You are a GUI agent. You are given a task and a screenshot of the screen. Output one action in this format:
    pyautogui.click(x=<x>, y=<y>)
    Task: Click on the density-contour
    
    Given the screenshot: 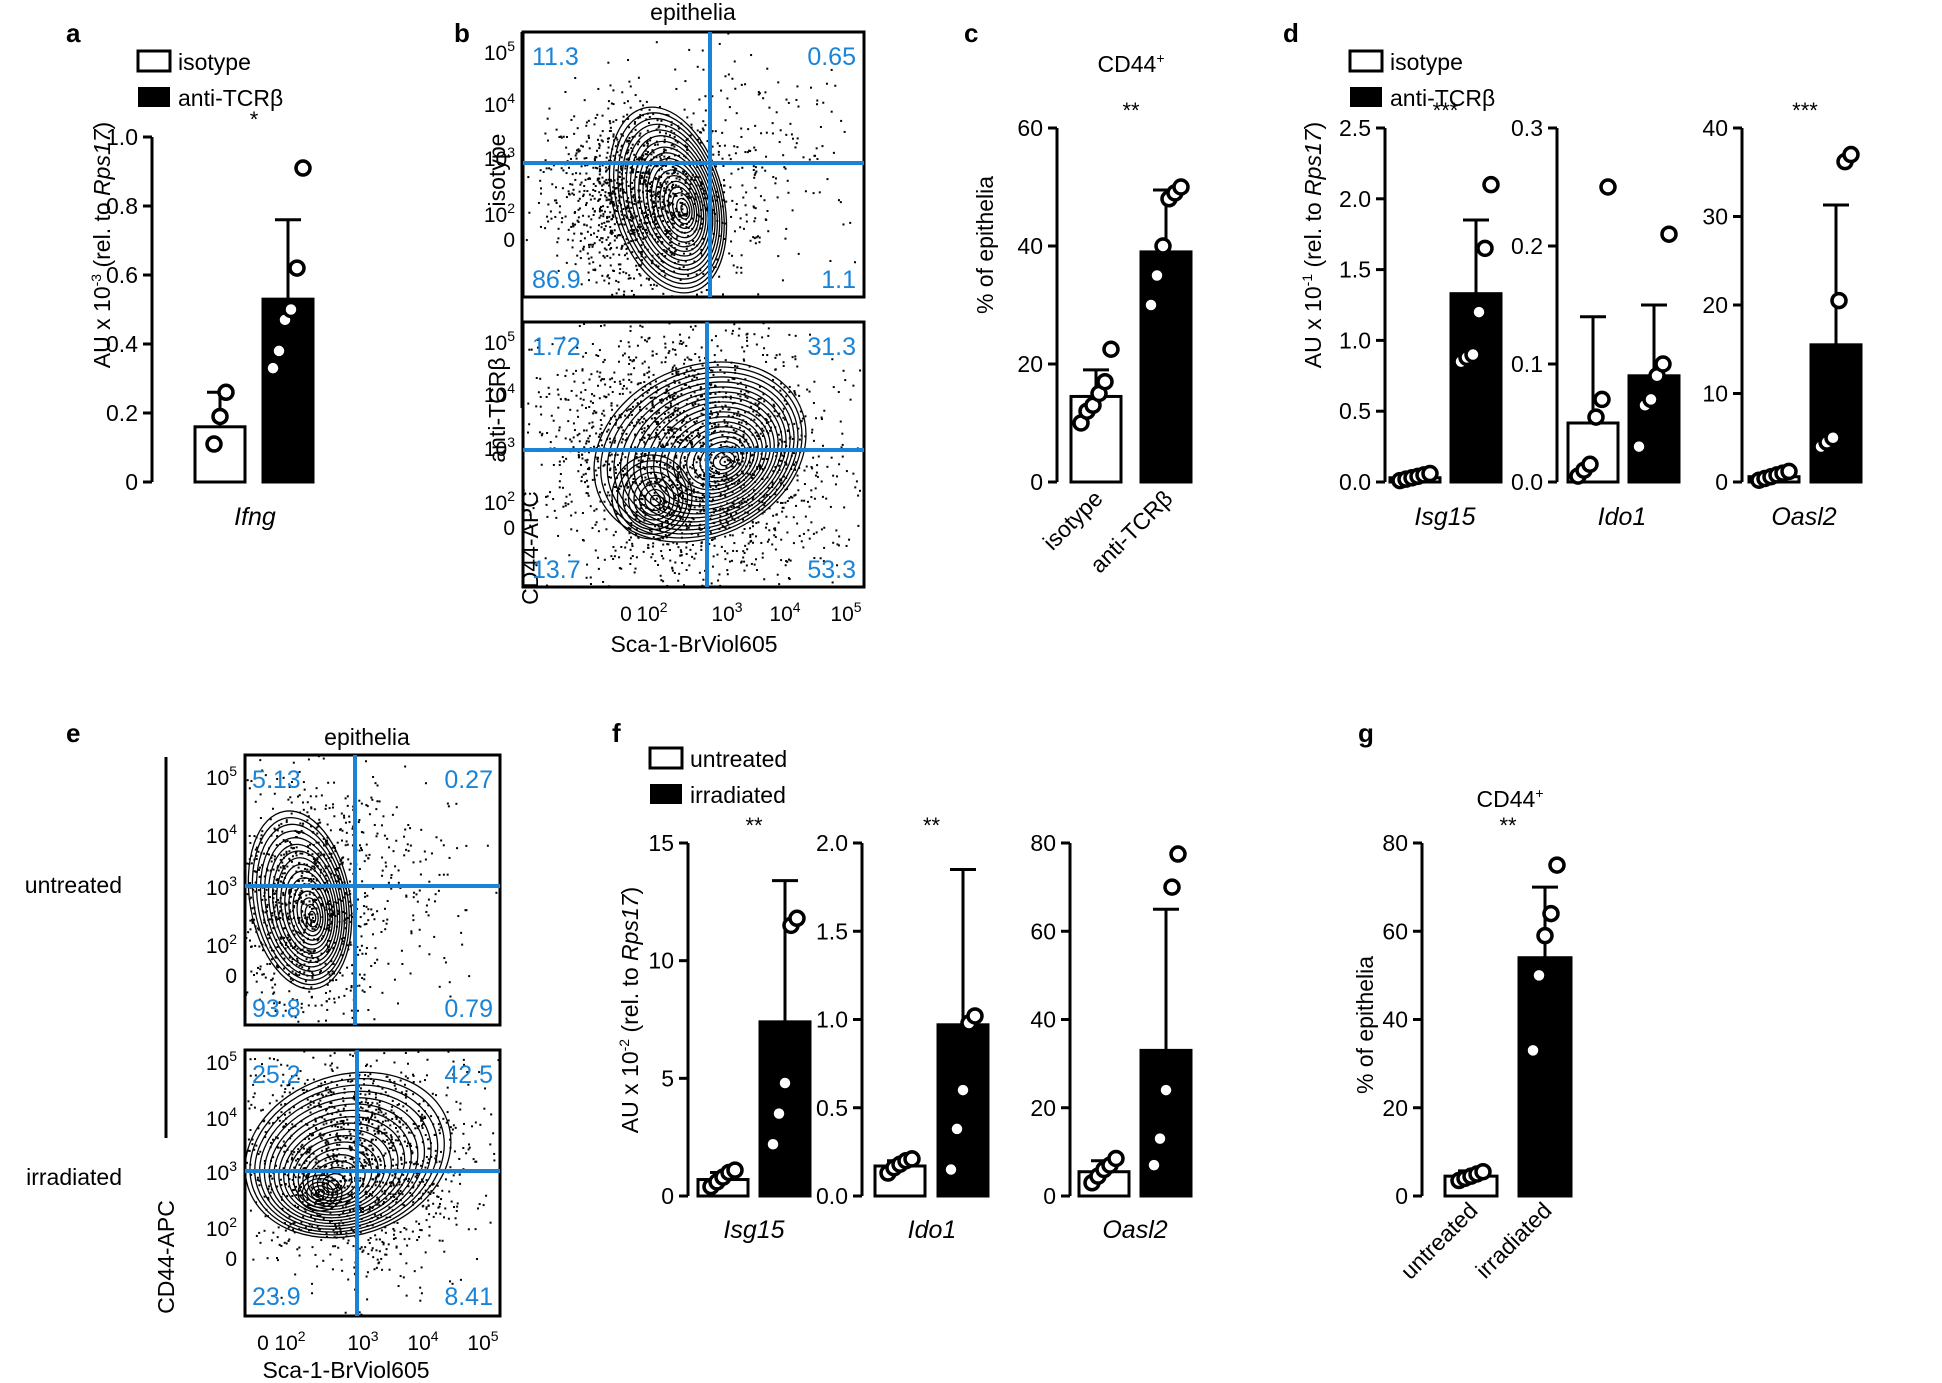 What is the action you would take?
    pyautogui.click(x=654, y=499)
    